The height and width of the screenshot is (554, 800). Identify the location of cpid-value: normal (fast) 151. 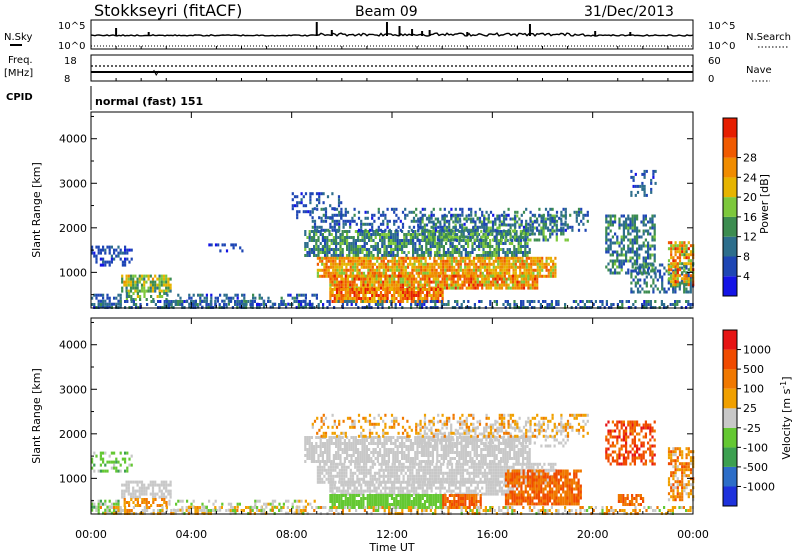
(149, 101).